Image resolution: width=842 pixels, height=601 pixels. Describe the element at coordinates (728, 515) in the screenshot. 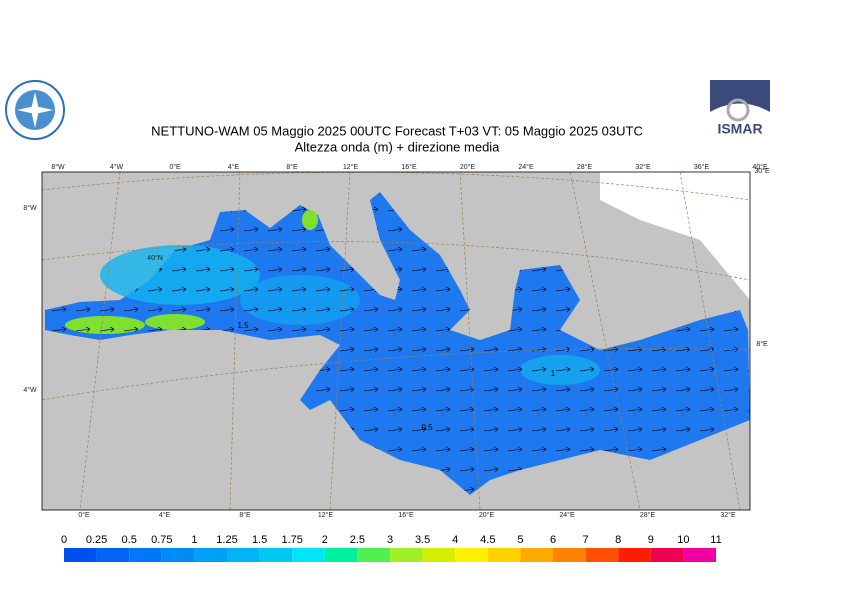

I see `bottom-label: 32°E` at that location.